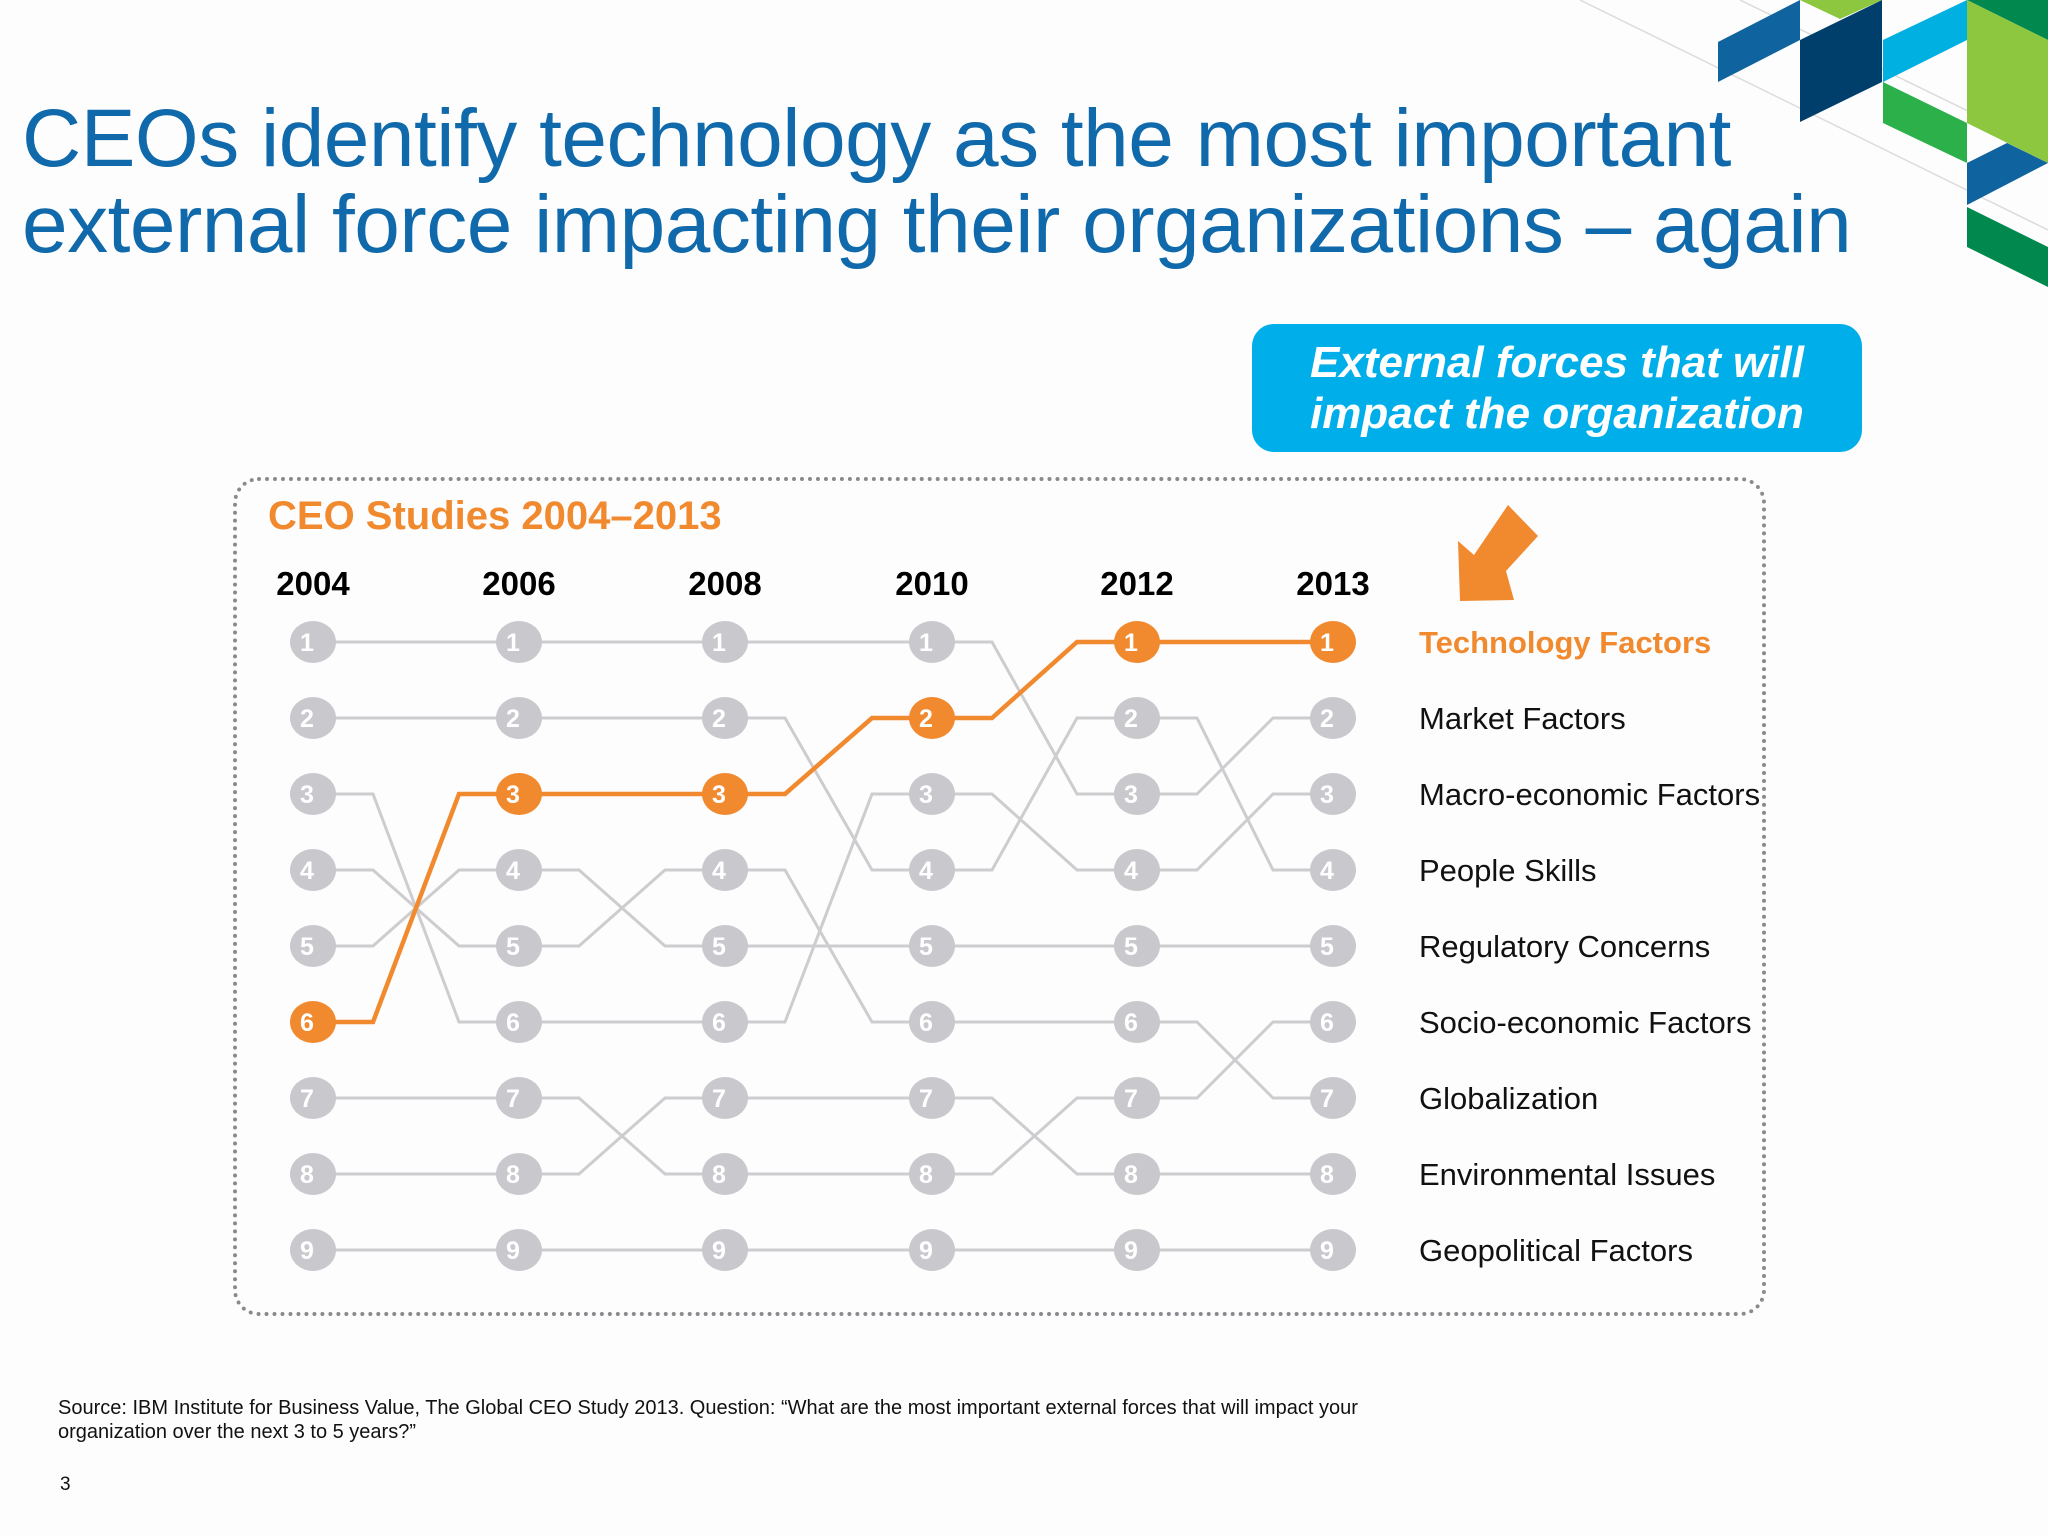 This screenshot has height=1536, width=2048. I want to click on rank-node-2012-3: 3, so click(1137, 794).